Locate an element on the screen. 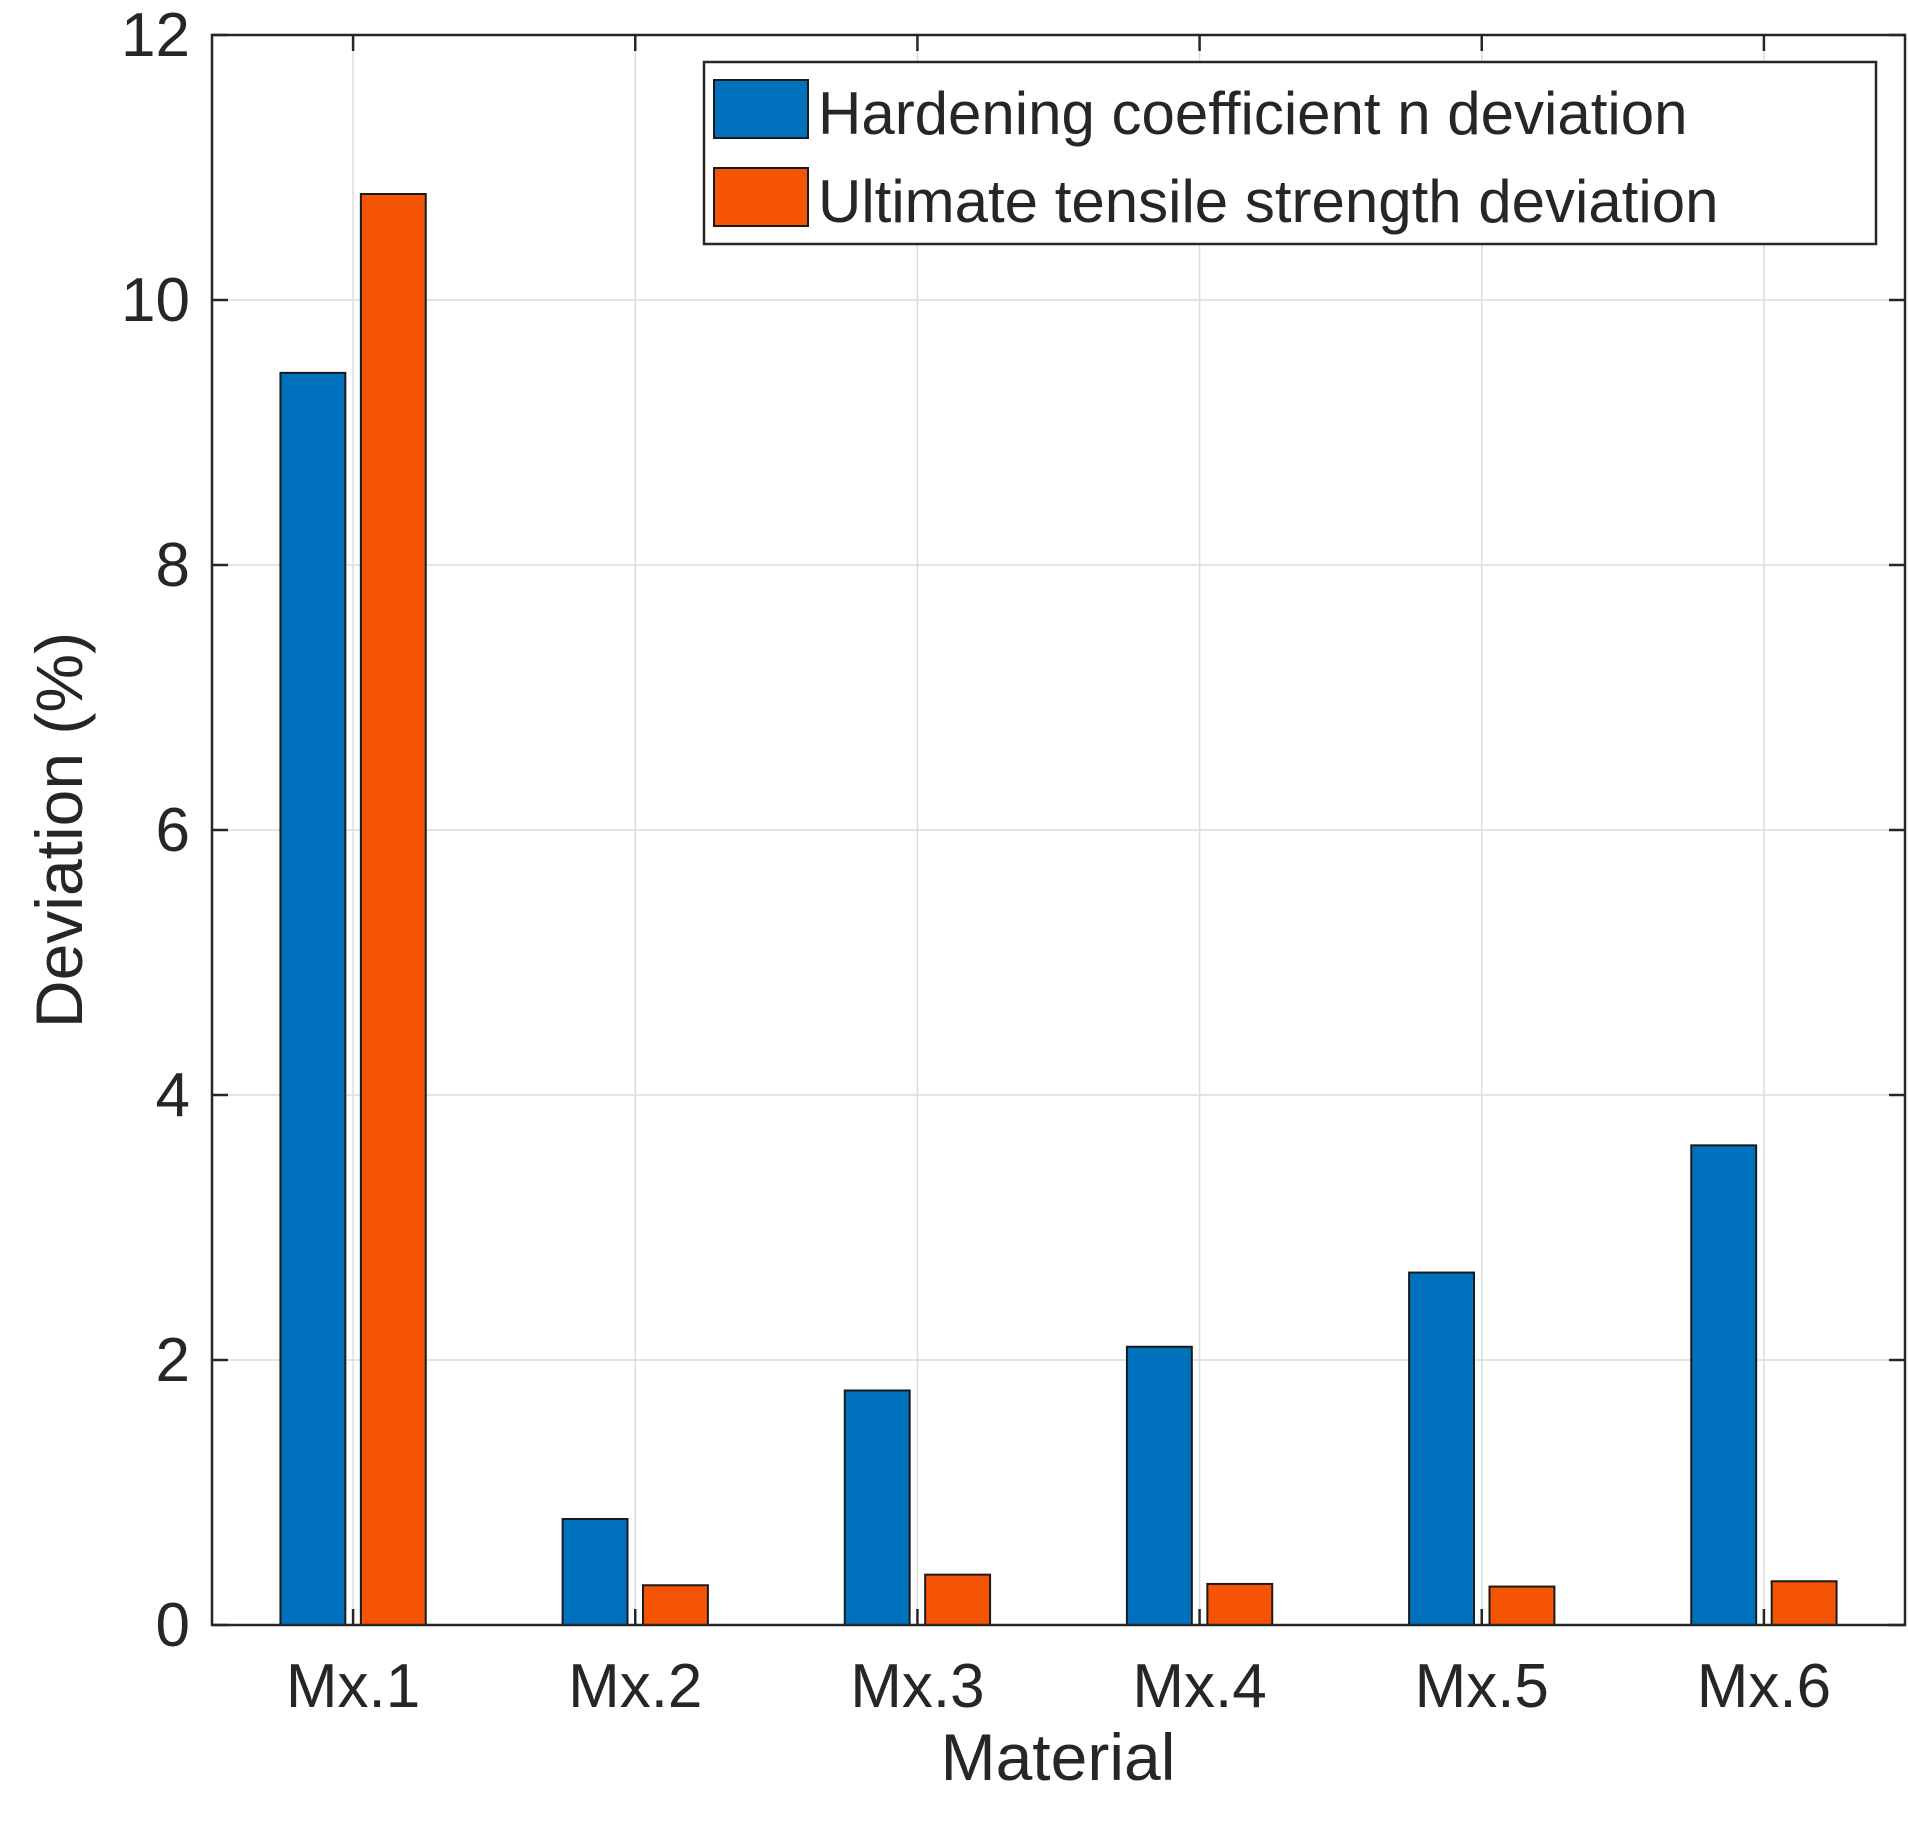 Image resolution: width=1908 pixels, height=1829 pixels. bar-ultimate-tensile-mx4 is located at coordinates (1240, 1604).